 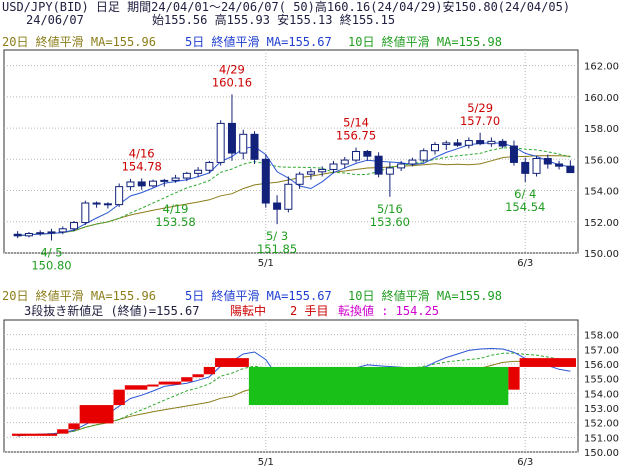 I want to click on low-value-label: 151.85, so click(x=277, y=249).